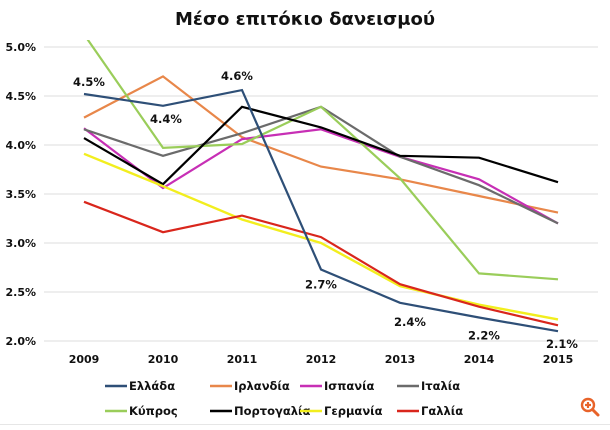 This screenshot has width=610, height=430. Describe the element at coordinates (484, 335) in the screenshot. I see `data-label: 2.2%` at that location.